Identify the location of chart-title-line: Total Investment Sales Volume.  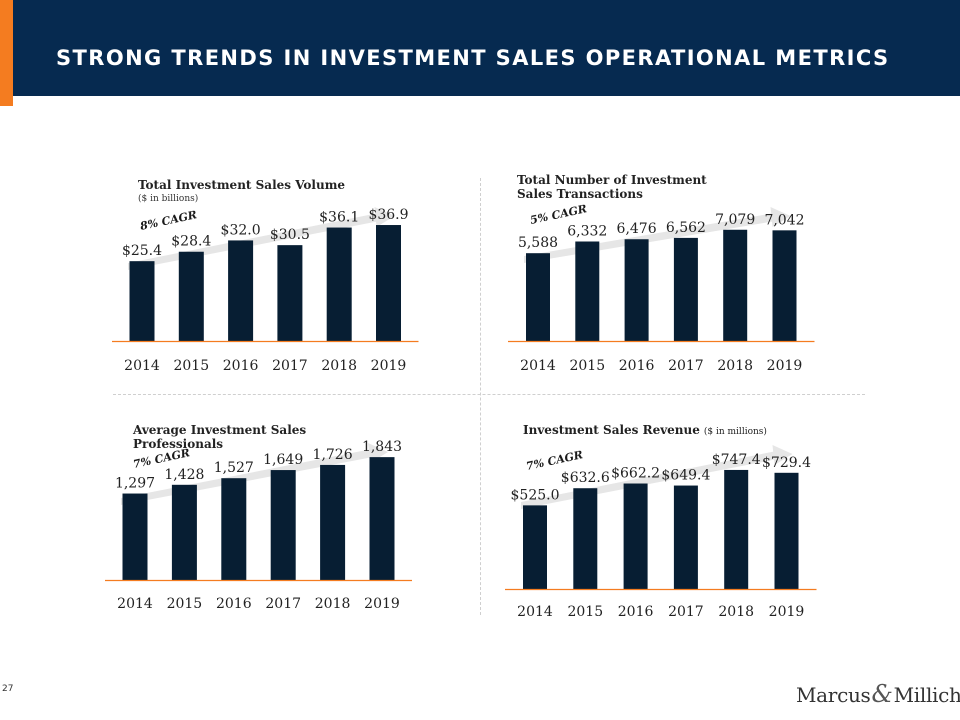
(241, 185).